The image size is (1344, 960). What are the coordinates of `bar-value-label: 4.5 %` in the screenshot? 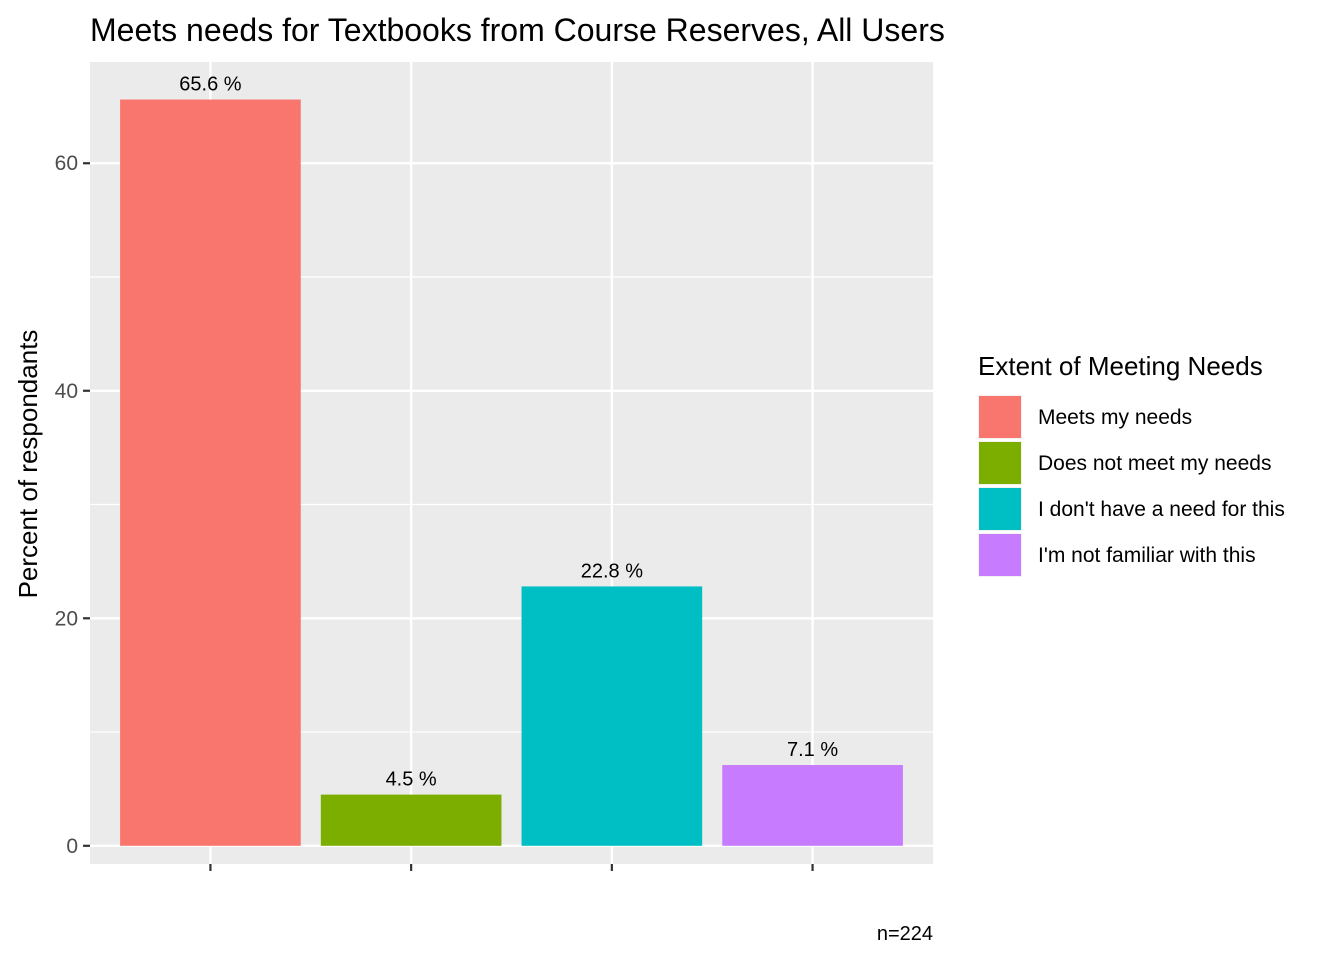 It's located at (411, 780).